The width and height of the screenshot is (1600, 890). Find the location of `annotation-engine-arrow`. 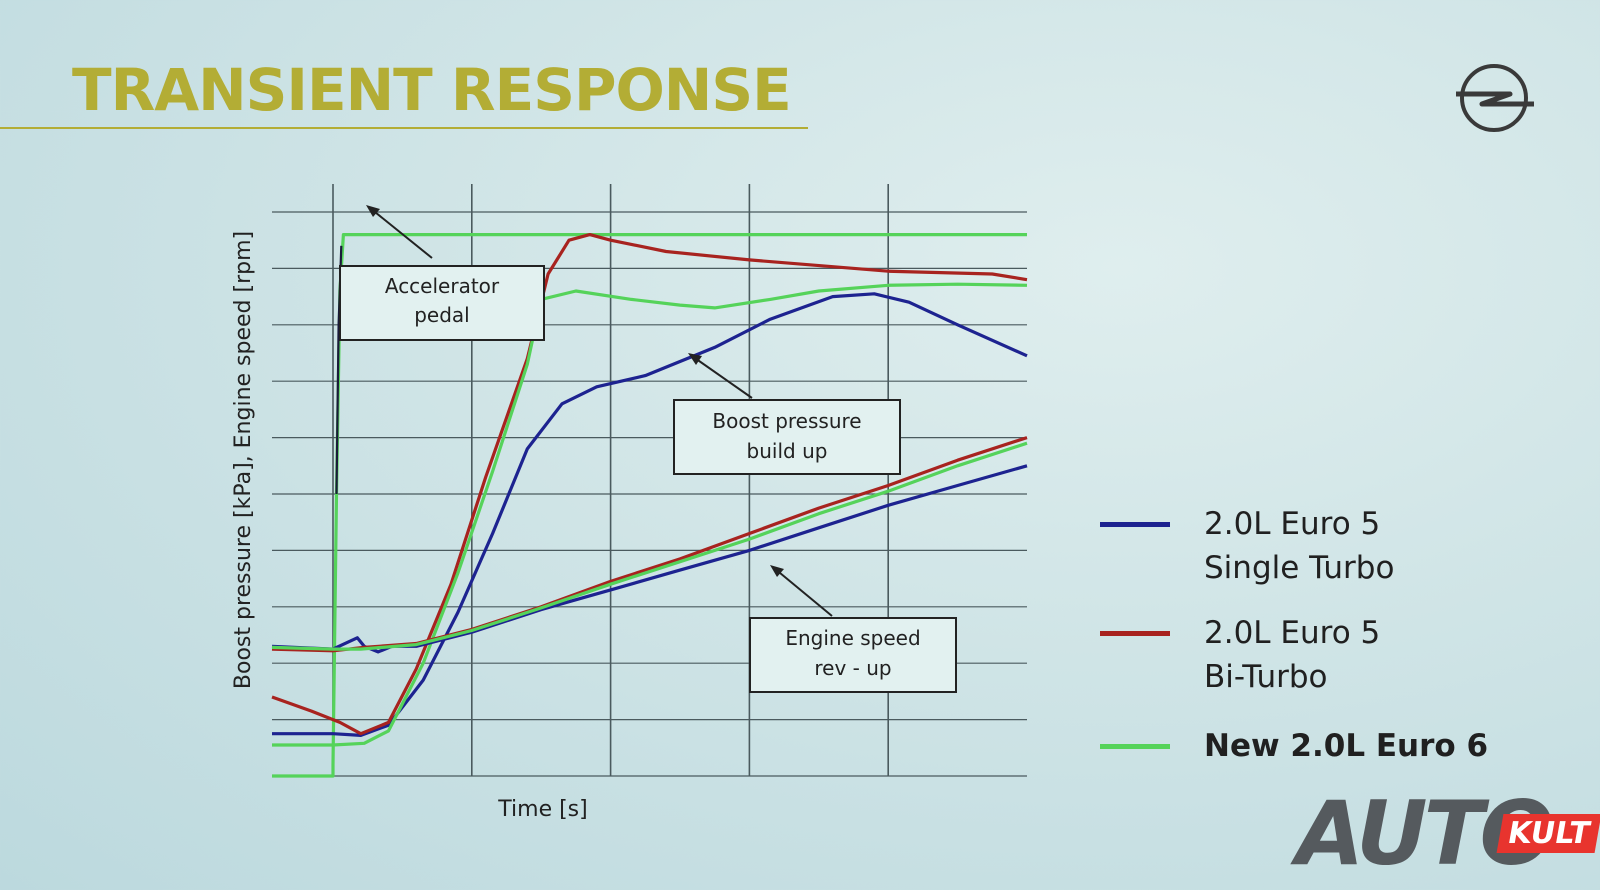

annotation-engine-arrow is located at coordinates (803, 592).